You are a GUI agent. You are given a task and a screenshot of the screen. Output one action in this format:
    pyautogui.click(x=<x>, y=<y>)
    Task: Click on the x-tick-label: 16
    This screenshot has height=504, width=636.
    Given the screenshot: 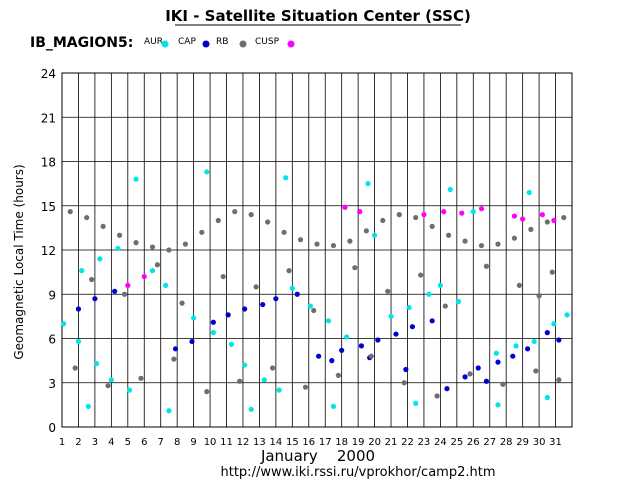 What is the action you would take?
    pyautogui.click(x=308, y=442)
    